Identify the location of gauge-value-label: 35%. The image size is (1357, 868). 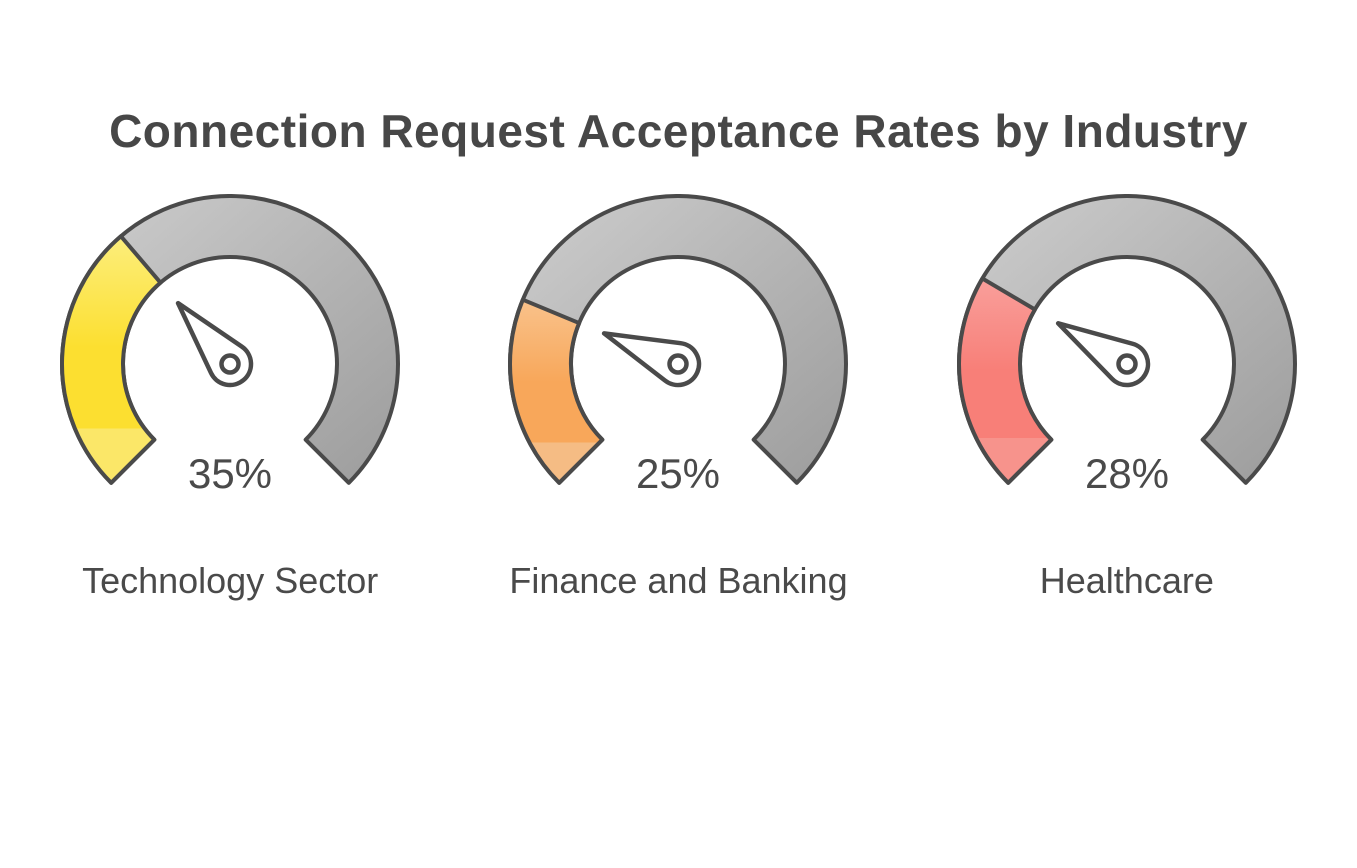
(230, 473).